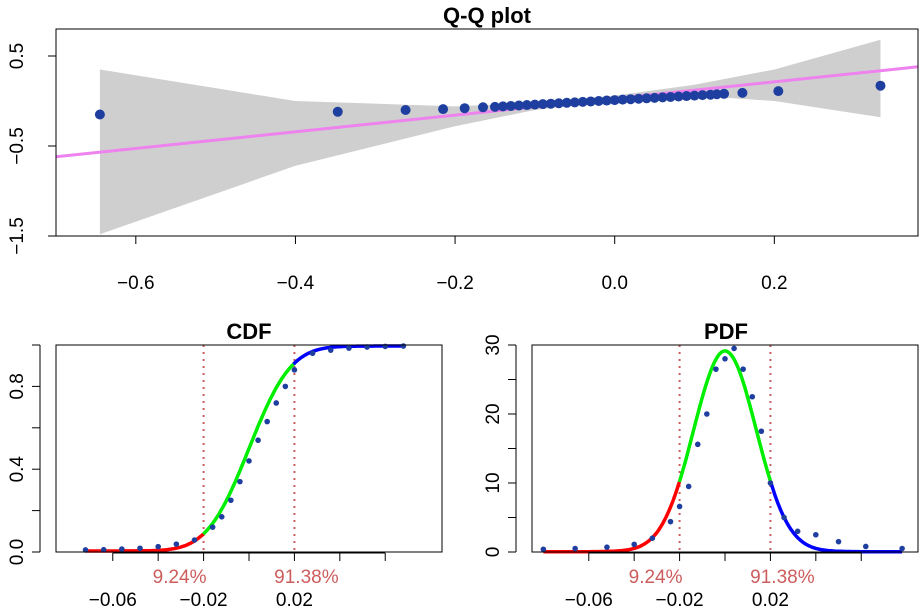  Describe the element at coordinates (306, 577) in the screenshot. I see `cdf-threshold-label-upper: 91.38%` at that location.